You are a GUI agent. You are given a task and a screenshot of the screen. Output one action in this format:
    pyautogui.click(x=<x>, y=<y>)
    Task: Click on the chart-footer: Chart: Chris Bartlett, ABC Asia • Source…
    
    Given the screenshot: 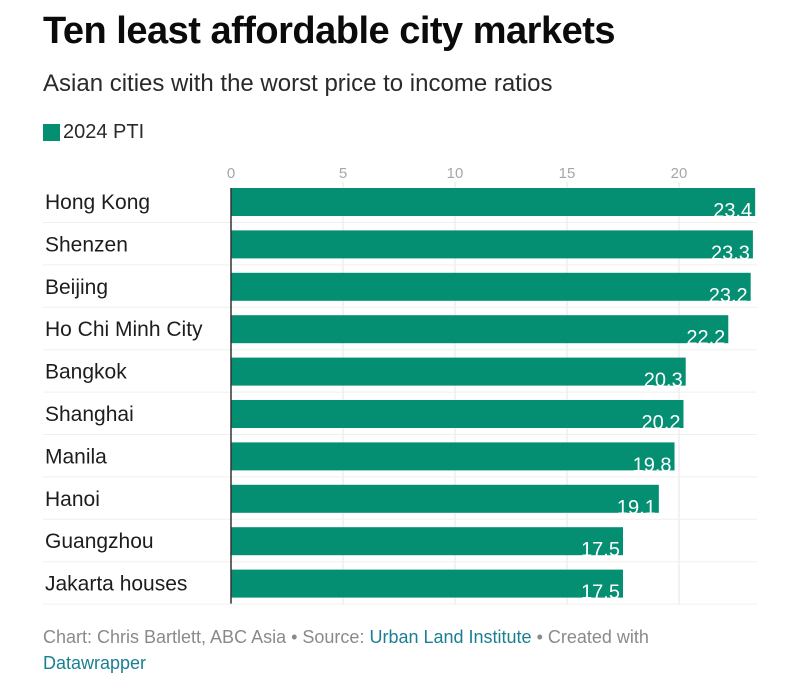 What is the action you would take?
    pyautogui.click(x=413, y=650)
    